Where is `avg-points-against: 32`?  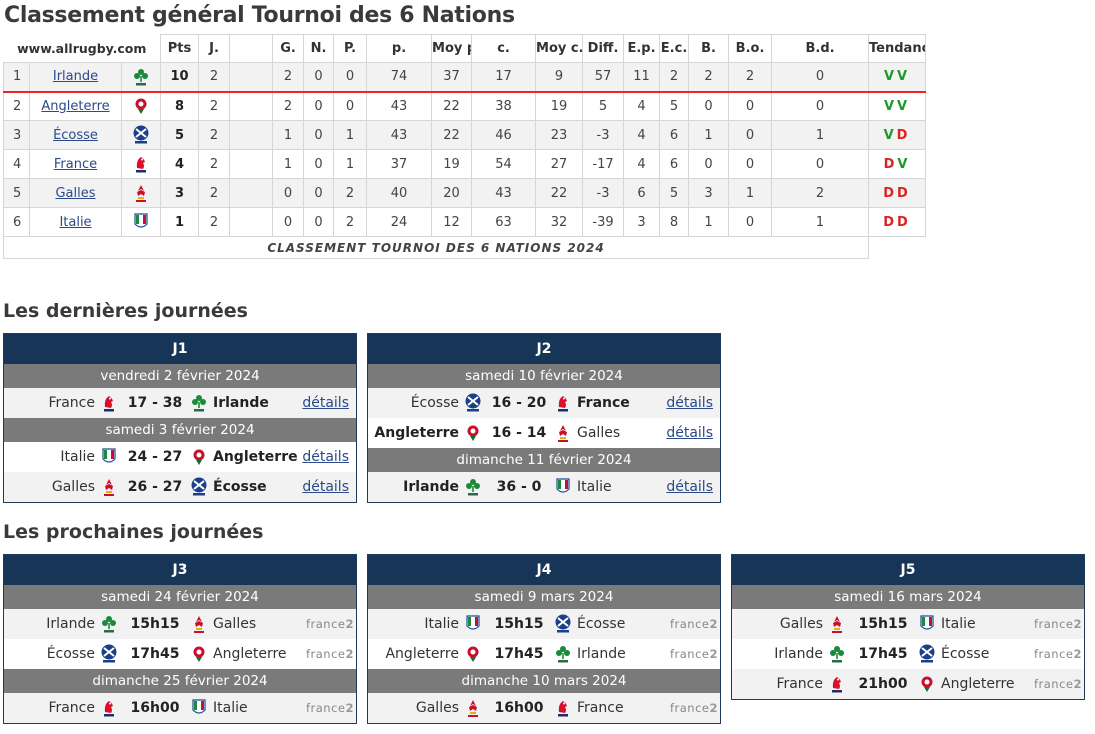
avg-points-against: 32 is located at coordinates (559, 222).